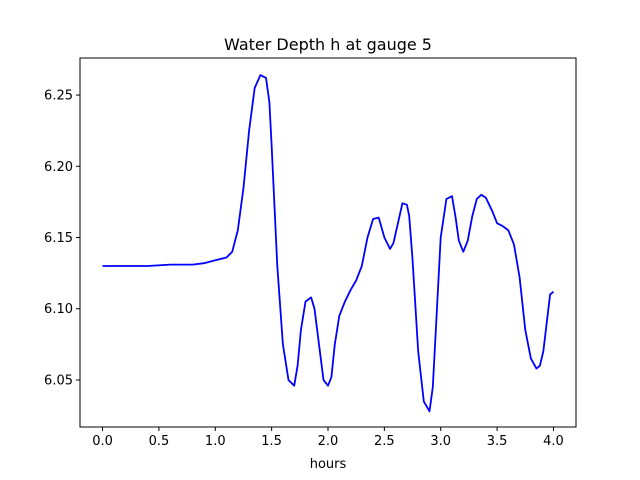 The height and width of the screenshot is (480, 640). What do you see at coordinates (440, 441) in the screenshot?
I see `x-tick-label: 3.0` at bounding box center [440, 441].